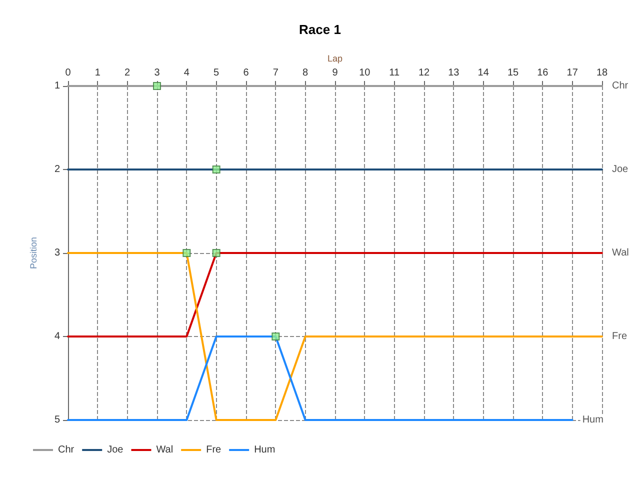 The image size is (640, 480). What do you see at coordinates (57, 253) in the screenshot?
I see `y-tick-label: 3` at bounding box center [57, 253].